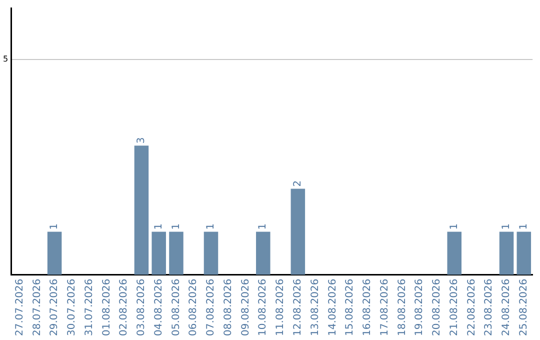  I want to click on x-tick-label: 03.08.2026, so click(142, 307).